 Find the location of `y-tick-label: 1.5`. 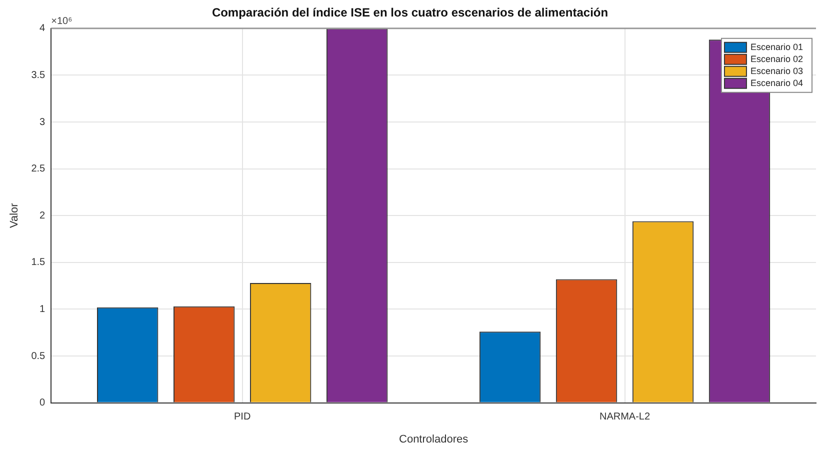

y-tick-label: 1.5 is located at coordinates (38, 262).